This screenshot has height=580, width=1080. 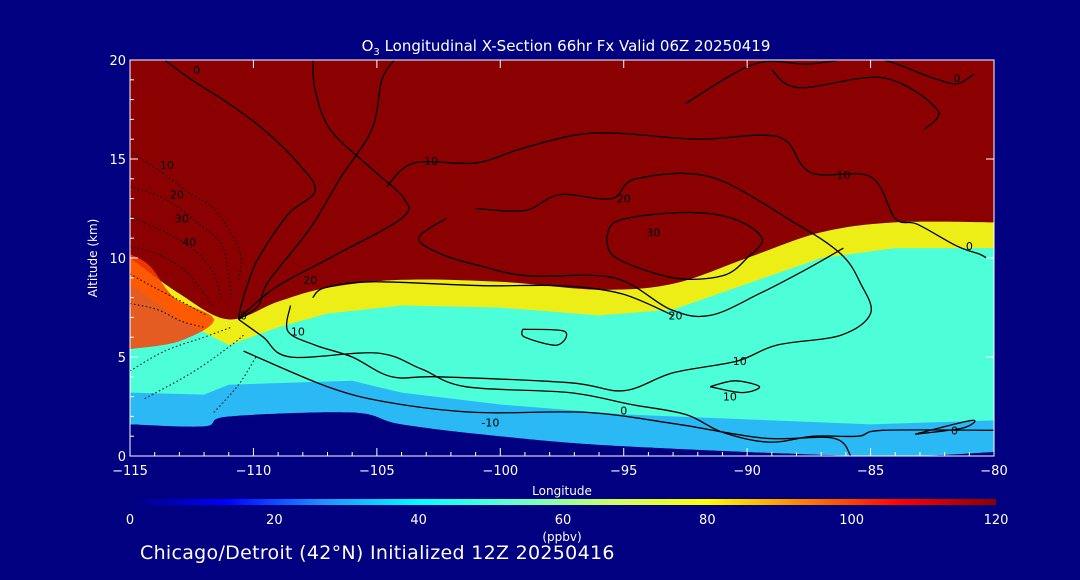 I want to click on contour-label-12: 0, so click(x=243, y=315).